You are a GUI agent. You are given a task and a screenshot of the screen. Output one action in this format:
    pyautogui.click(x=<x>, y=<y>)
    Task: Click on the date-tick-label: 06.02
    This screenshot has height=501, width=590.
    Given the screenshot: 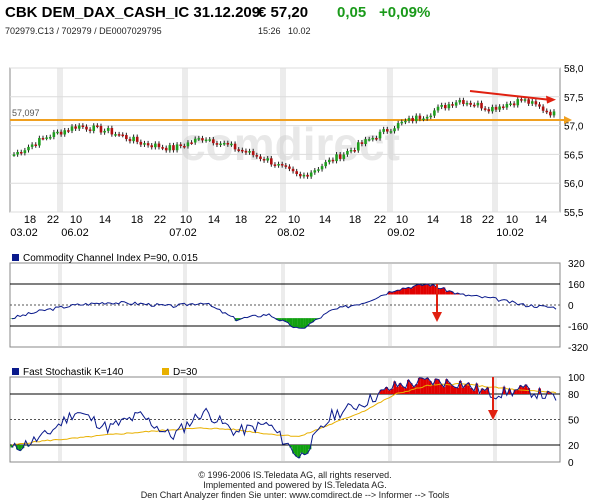 What is the action you would take?
    pyautogui.click(x=75, y=233)
    